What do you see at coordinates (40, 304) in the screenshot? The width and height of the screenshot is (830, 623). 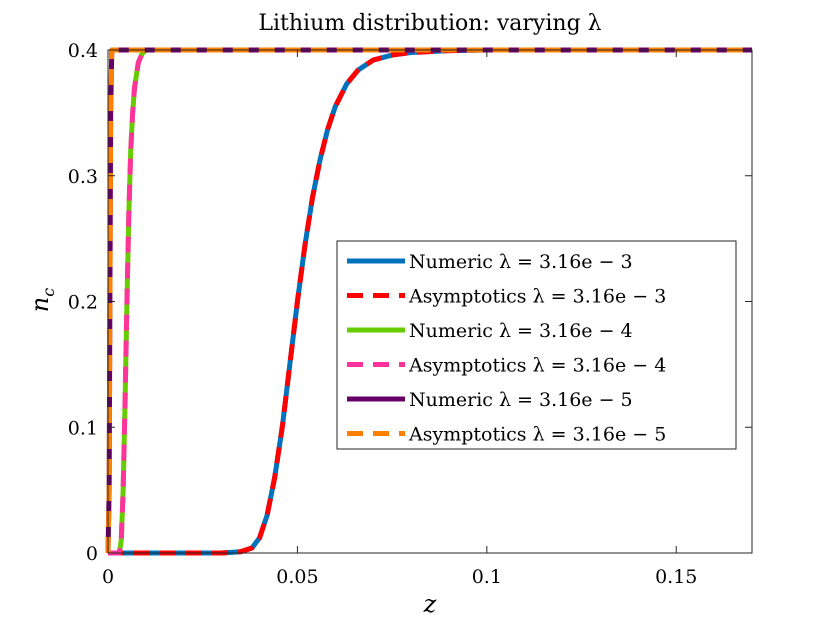 I see `y-axis-label-main: n` at bounding box center [40, 304].